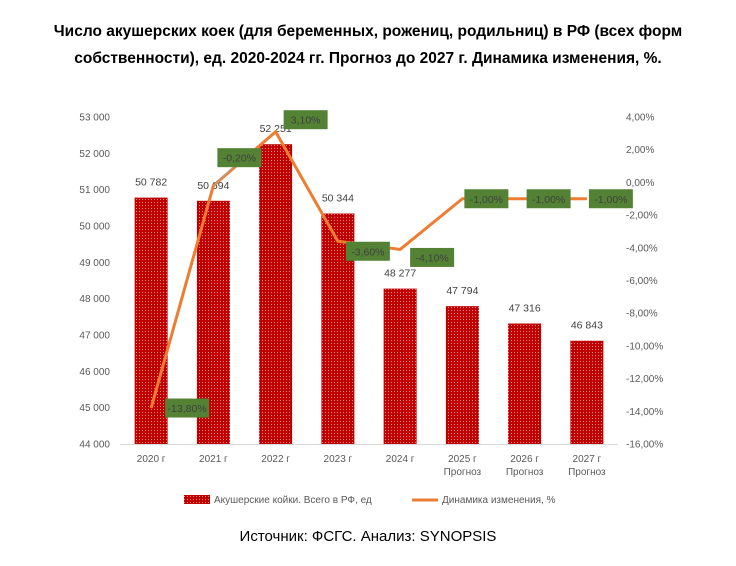 The image size is (736, 566). I want to click on line-data-label: 3,10%, so click(306, 121).